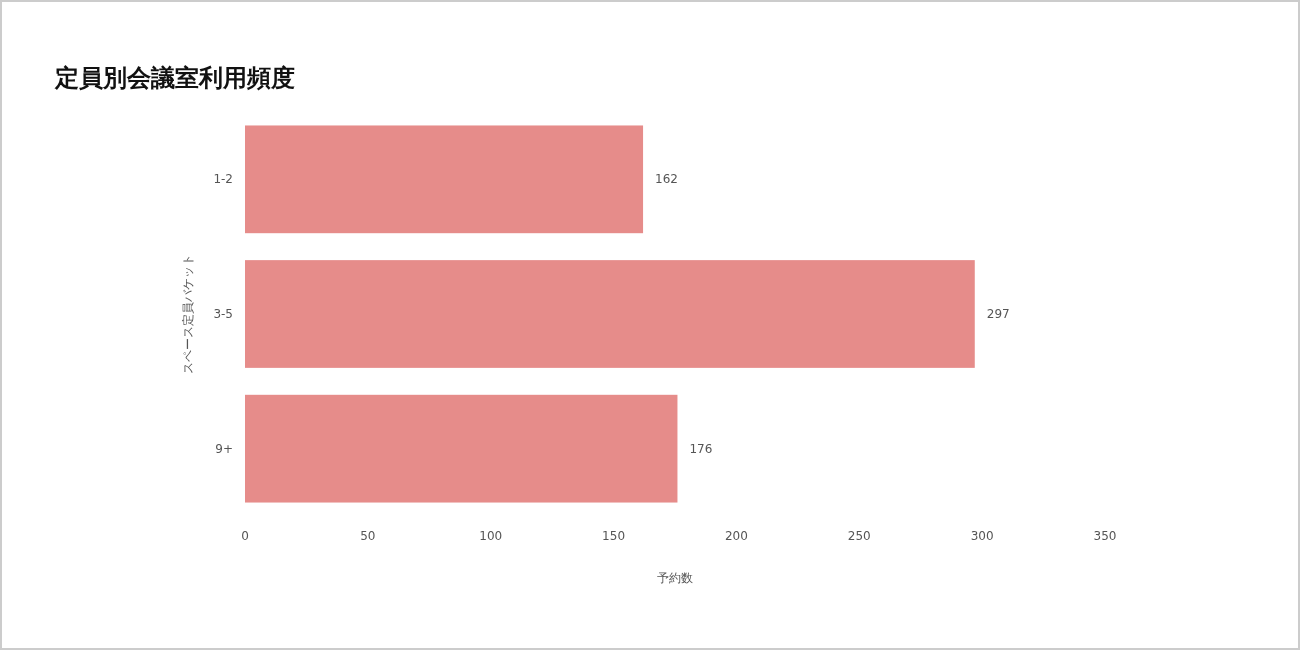 The image size is (1300, 650). I want to click on chart-title: 定員別会議室利用頻度, so click(174, 78).